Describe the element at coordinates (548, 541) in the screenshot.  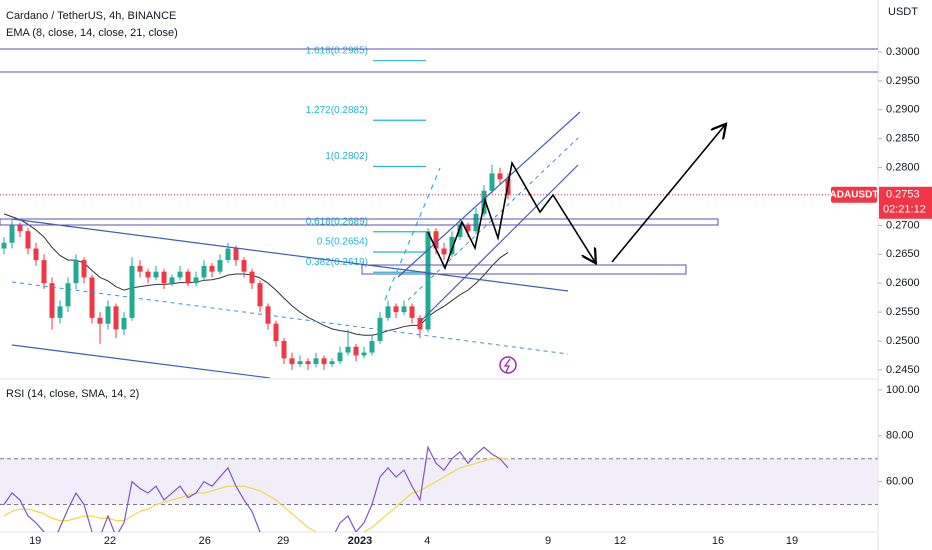
I see `time-tick-label: 9` at that location.